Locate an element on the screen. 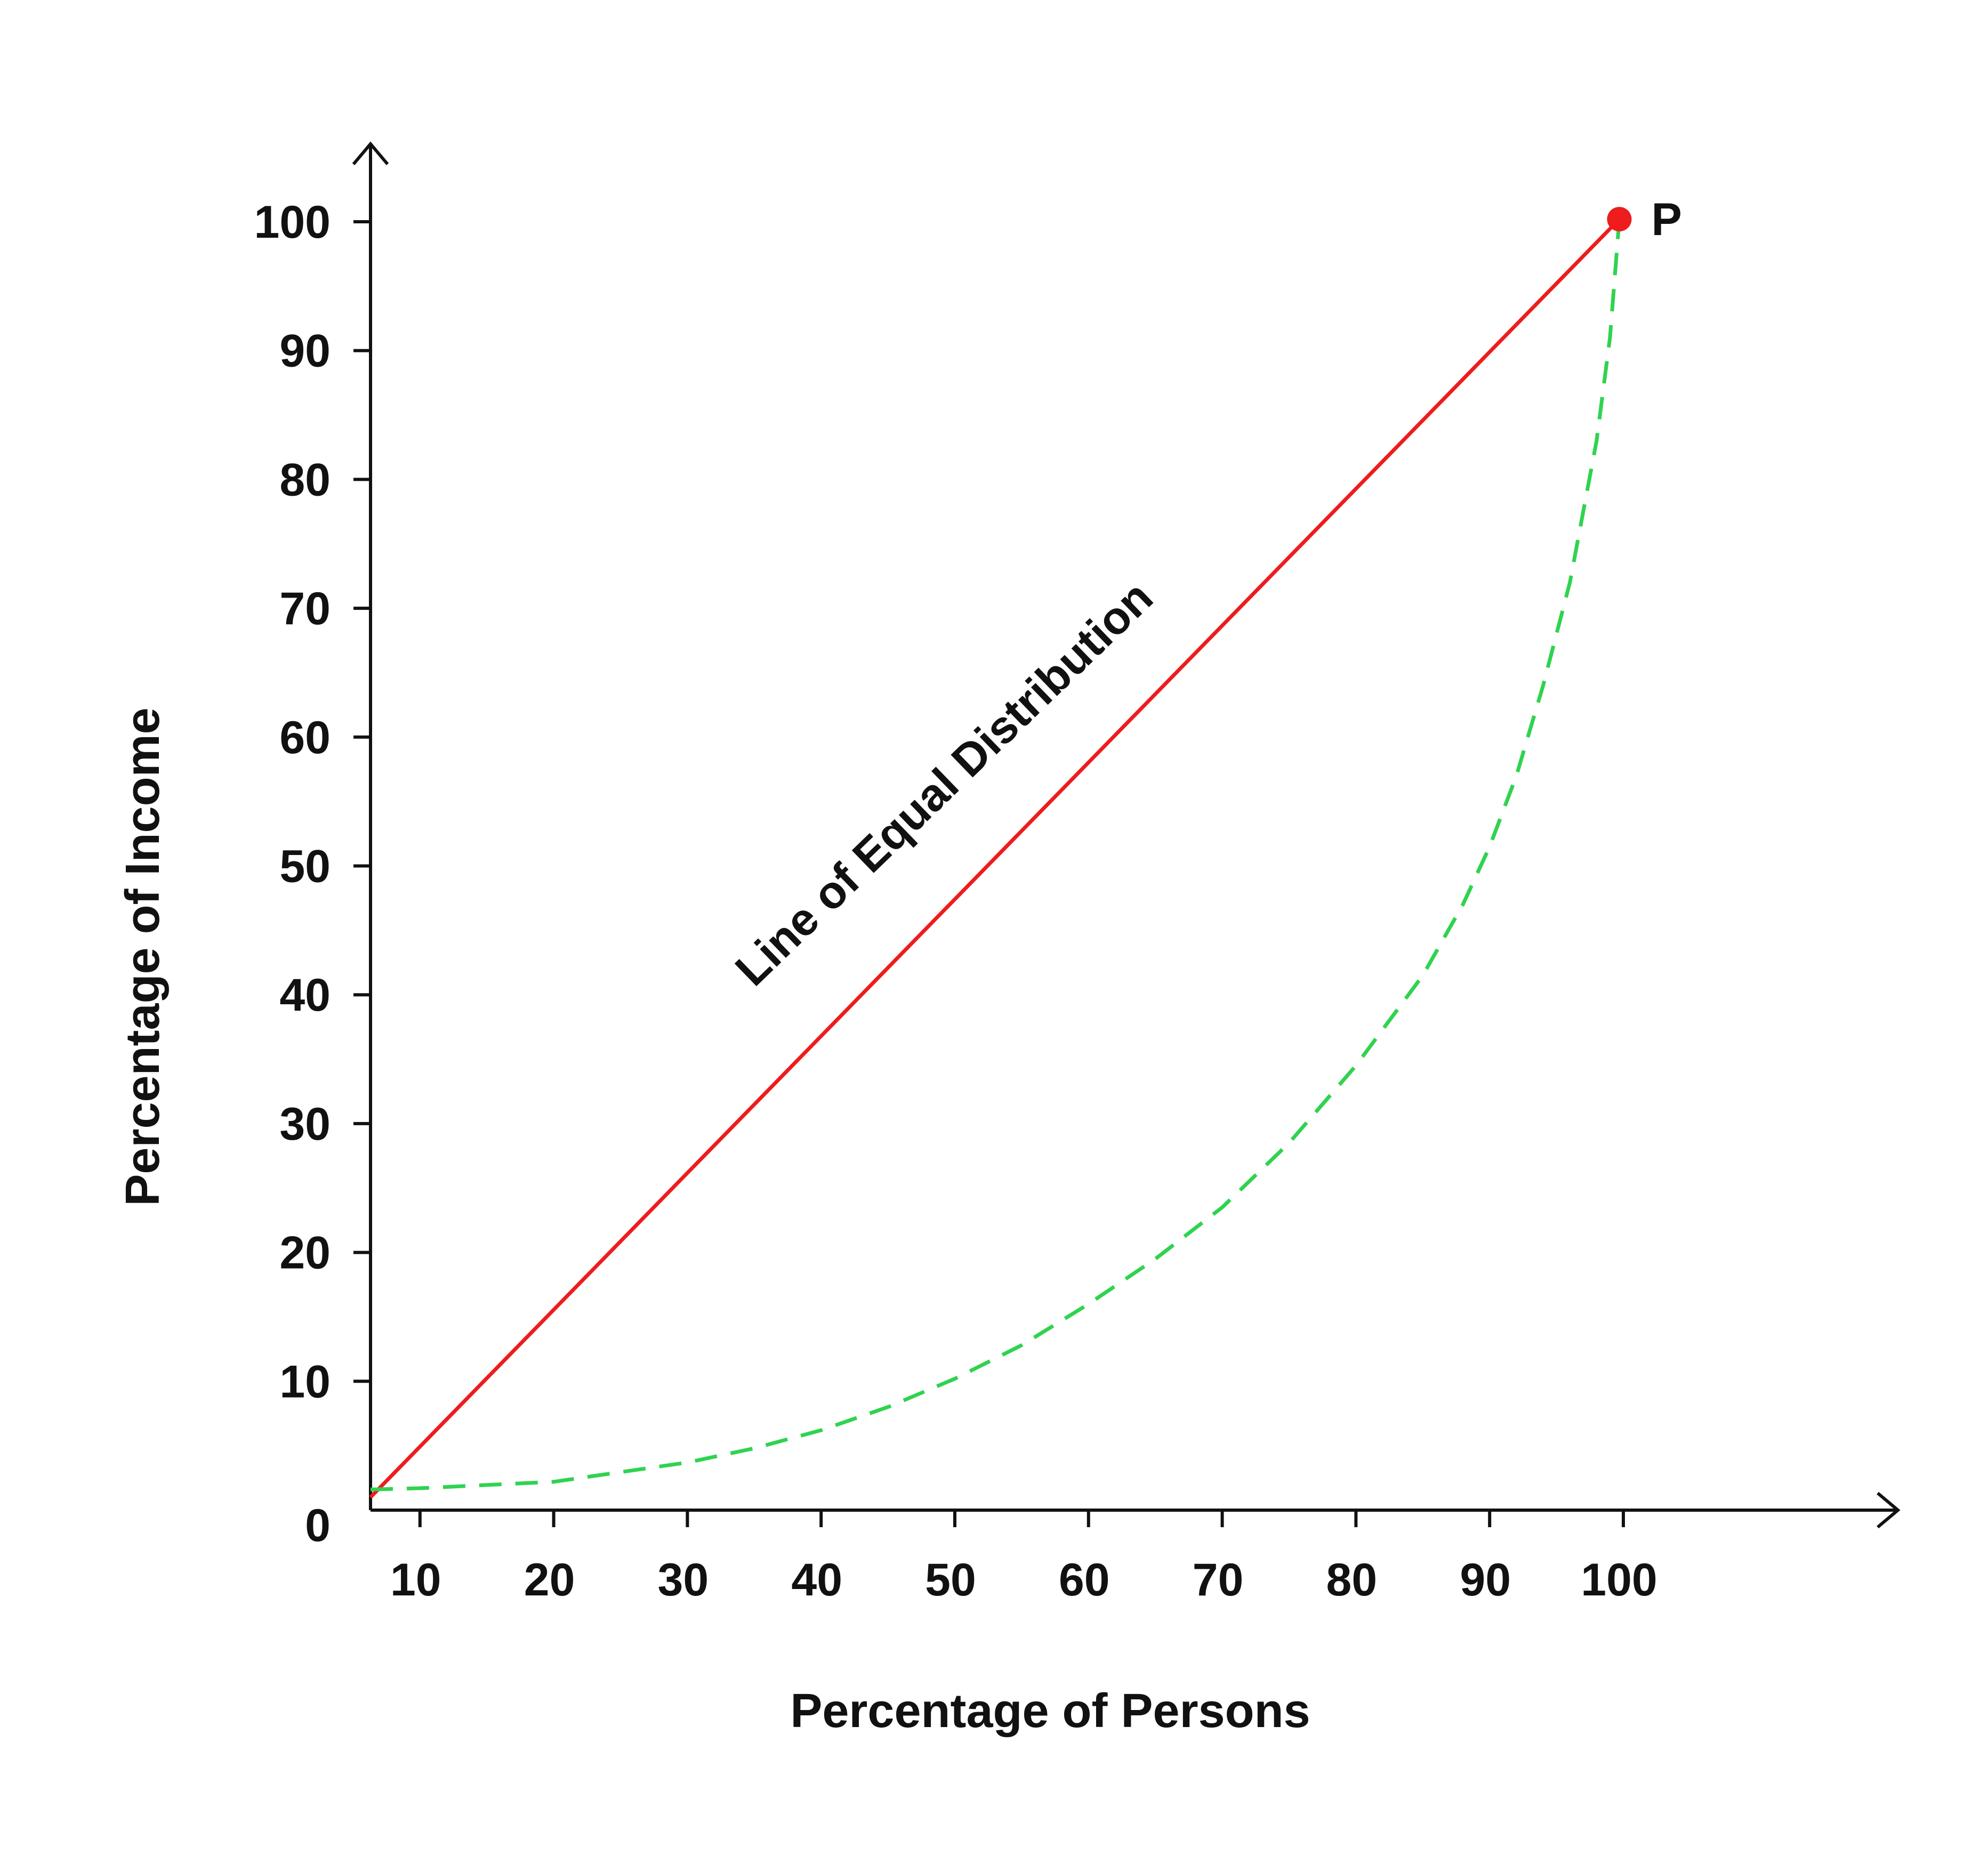 This screenshot has width=1988, height=1871. x-tick-label: 60 is located at coordinates (1084, 1580).